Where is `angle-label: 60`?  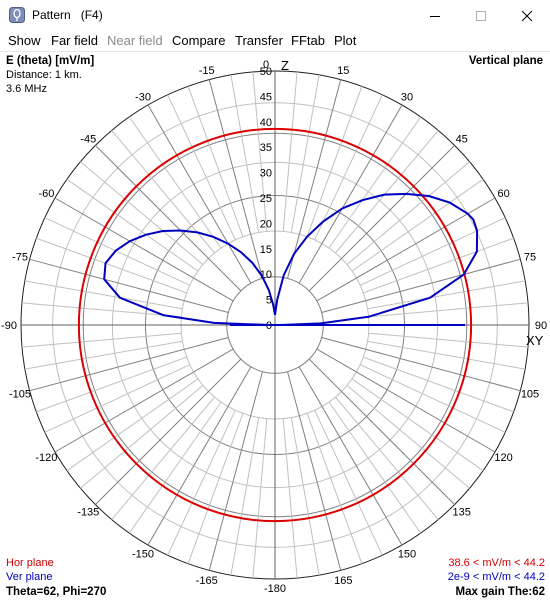 angle-label: 60 is located at coordinates (503, 194).